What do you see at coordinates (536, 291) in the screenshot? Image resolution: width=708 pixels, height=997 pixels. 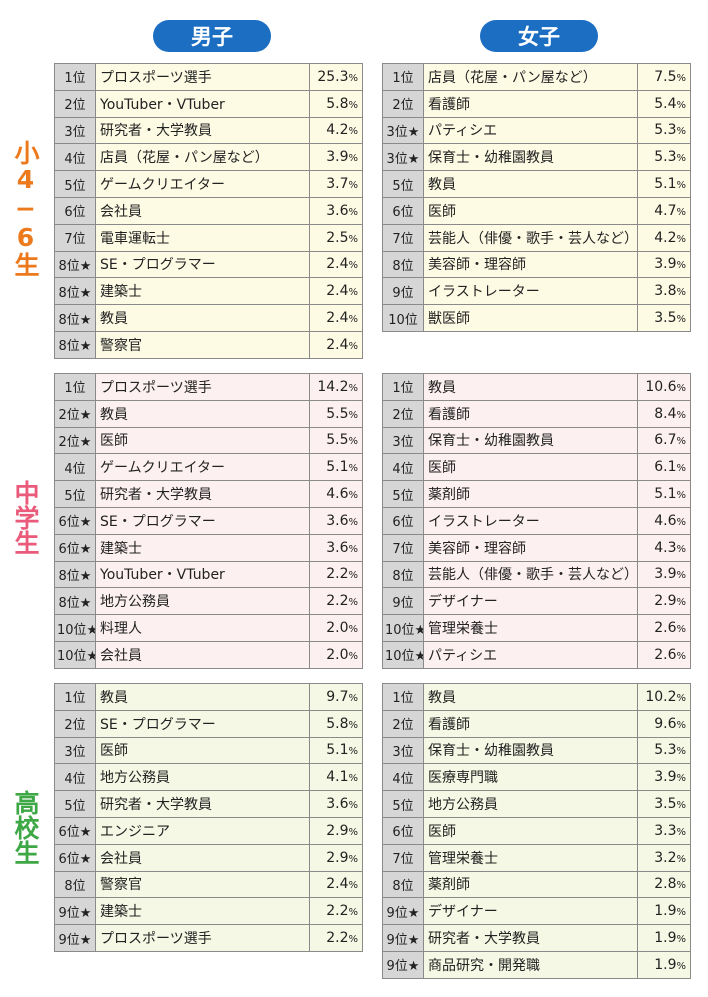 I see `table-row: 9位 イラストレーター 3.8%` at bounding box center [536, 291].